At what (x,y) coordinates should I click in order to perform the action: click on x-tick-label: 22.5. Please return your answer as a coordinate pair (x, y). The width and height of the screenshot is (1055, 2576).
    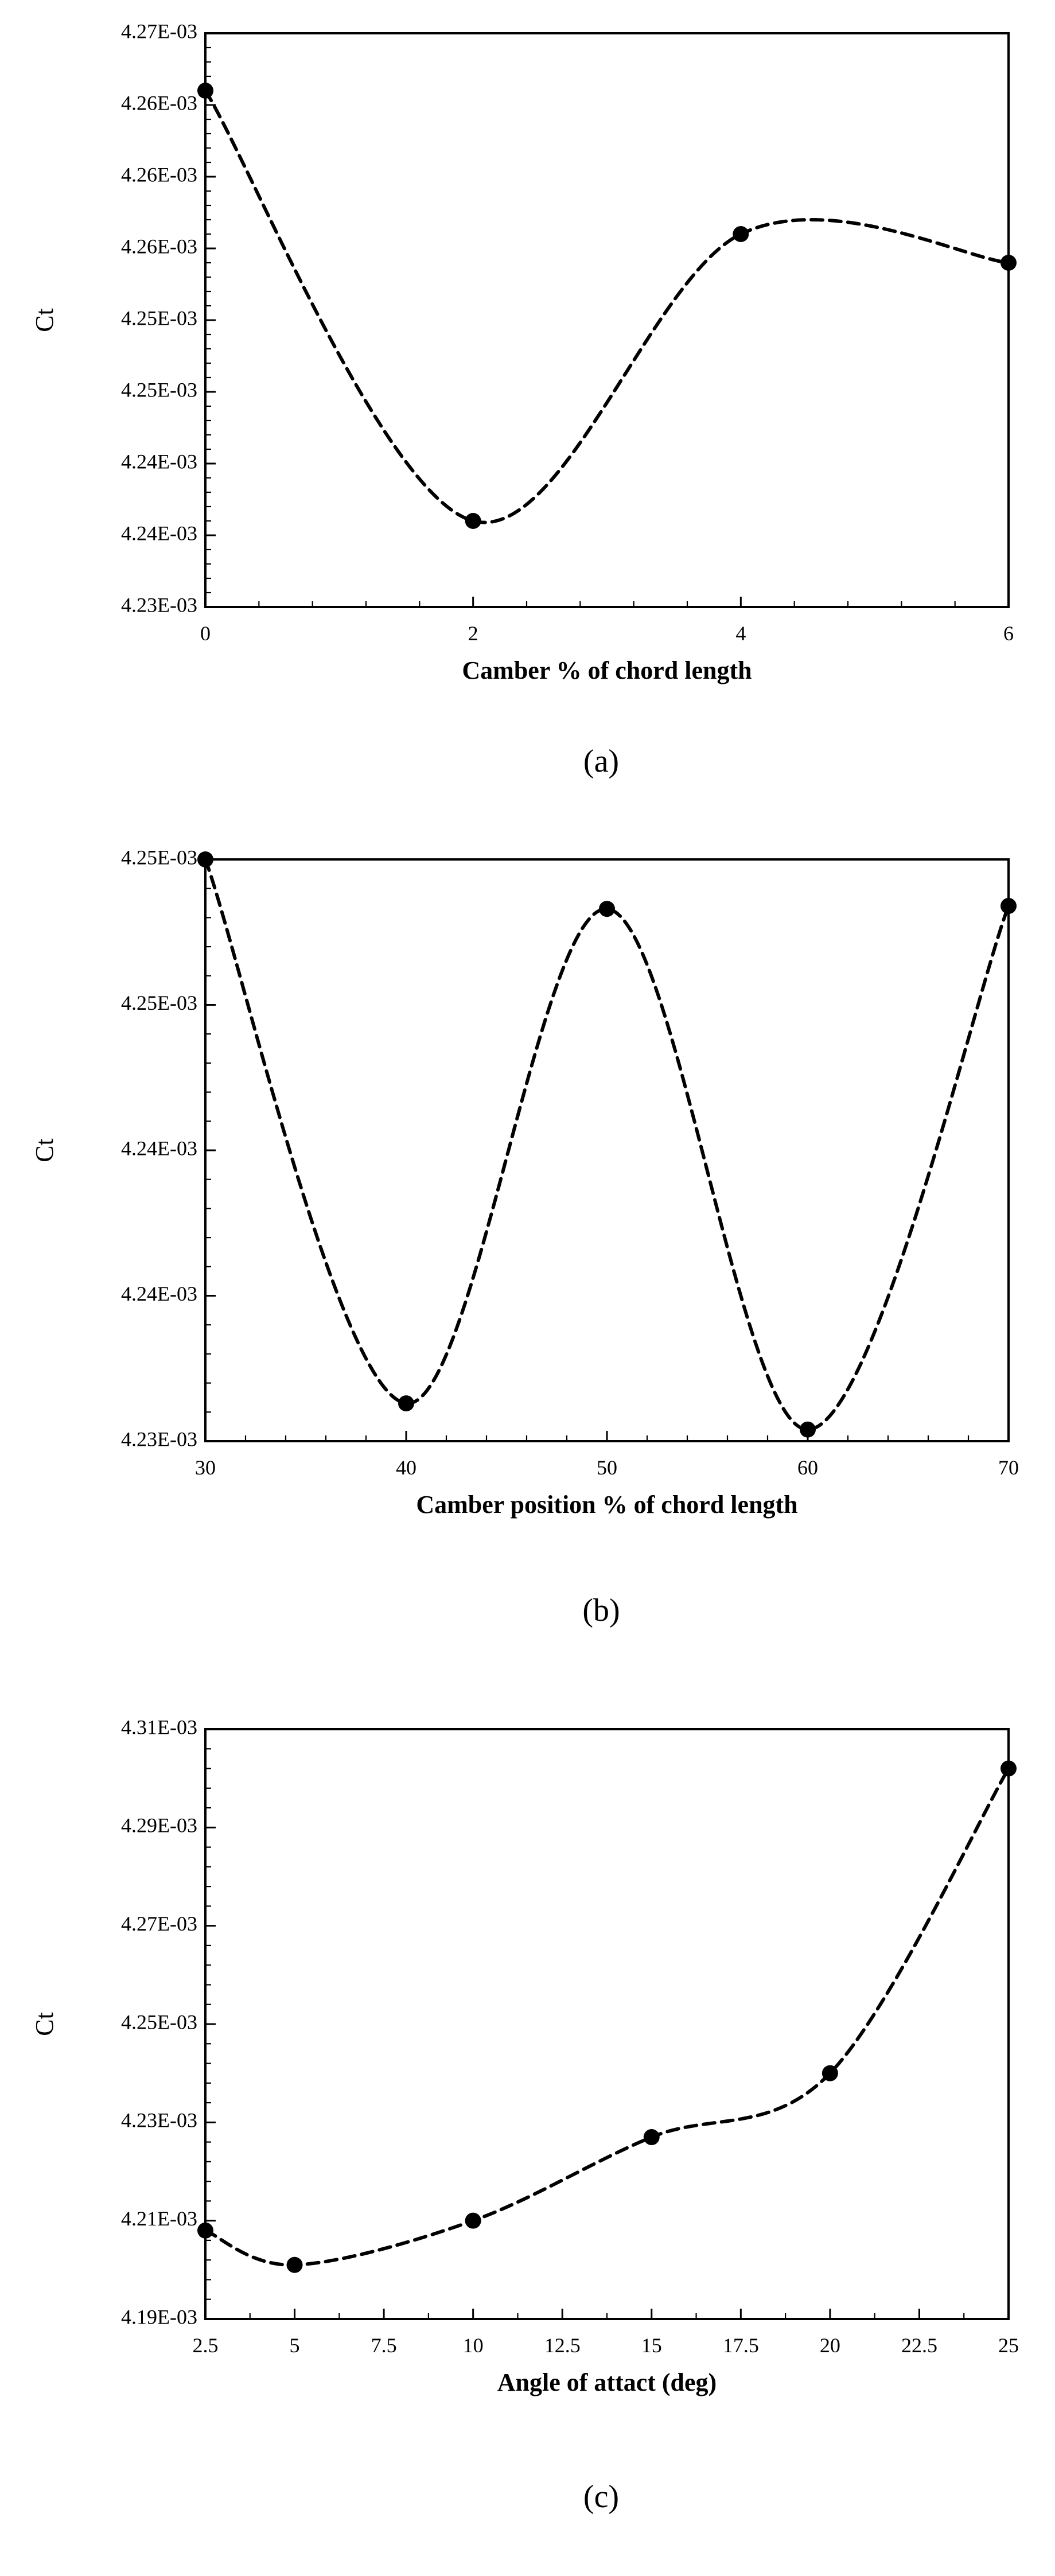
    Looking at the image, I should click on (919, 2345).